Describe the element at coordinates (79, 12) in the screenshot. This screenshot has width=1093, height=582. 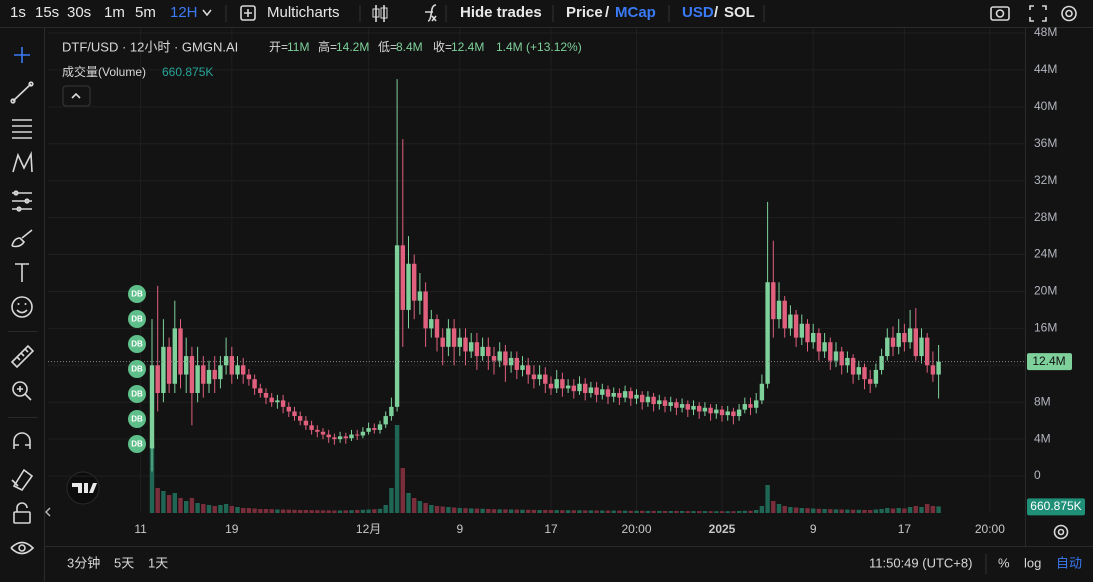
I see `interval-button: 30s` at that location.